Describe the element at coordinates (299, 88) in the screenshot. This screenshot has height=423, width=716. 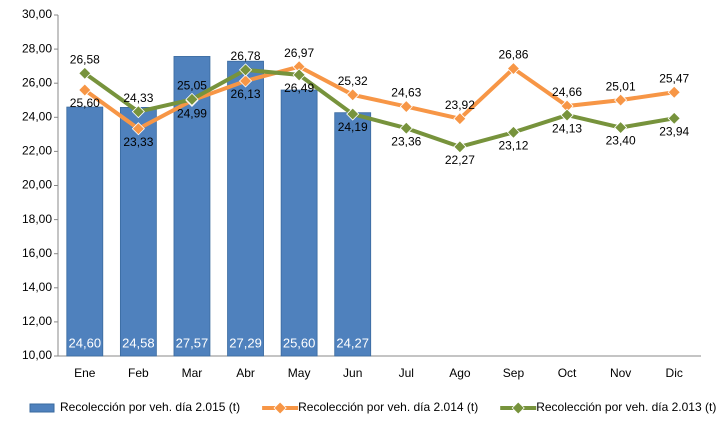
I see `data-label: 26,49` at that location.